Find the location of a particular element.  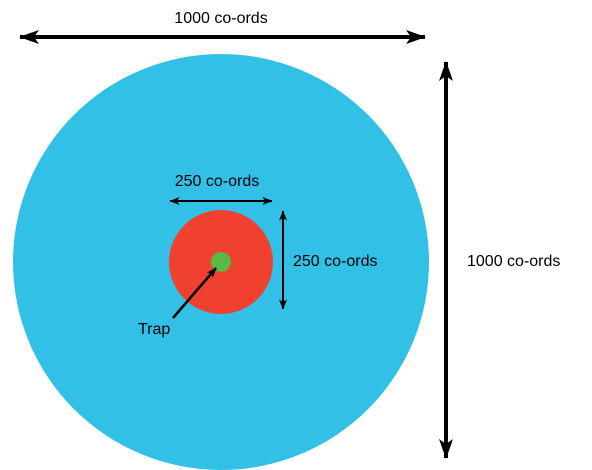

right-height-label: 1000 co-ords is located at coordinates (513, 261).